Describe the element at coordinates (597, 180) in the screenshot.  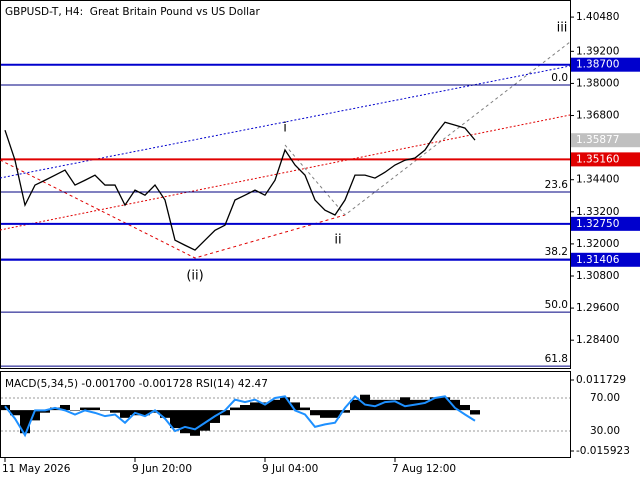
I see `y-tick-label: 1.34400` at that location.